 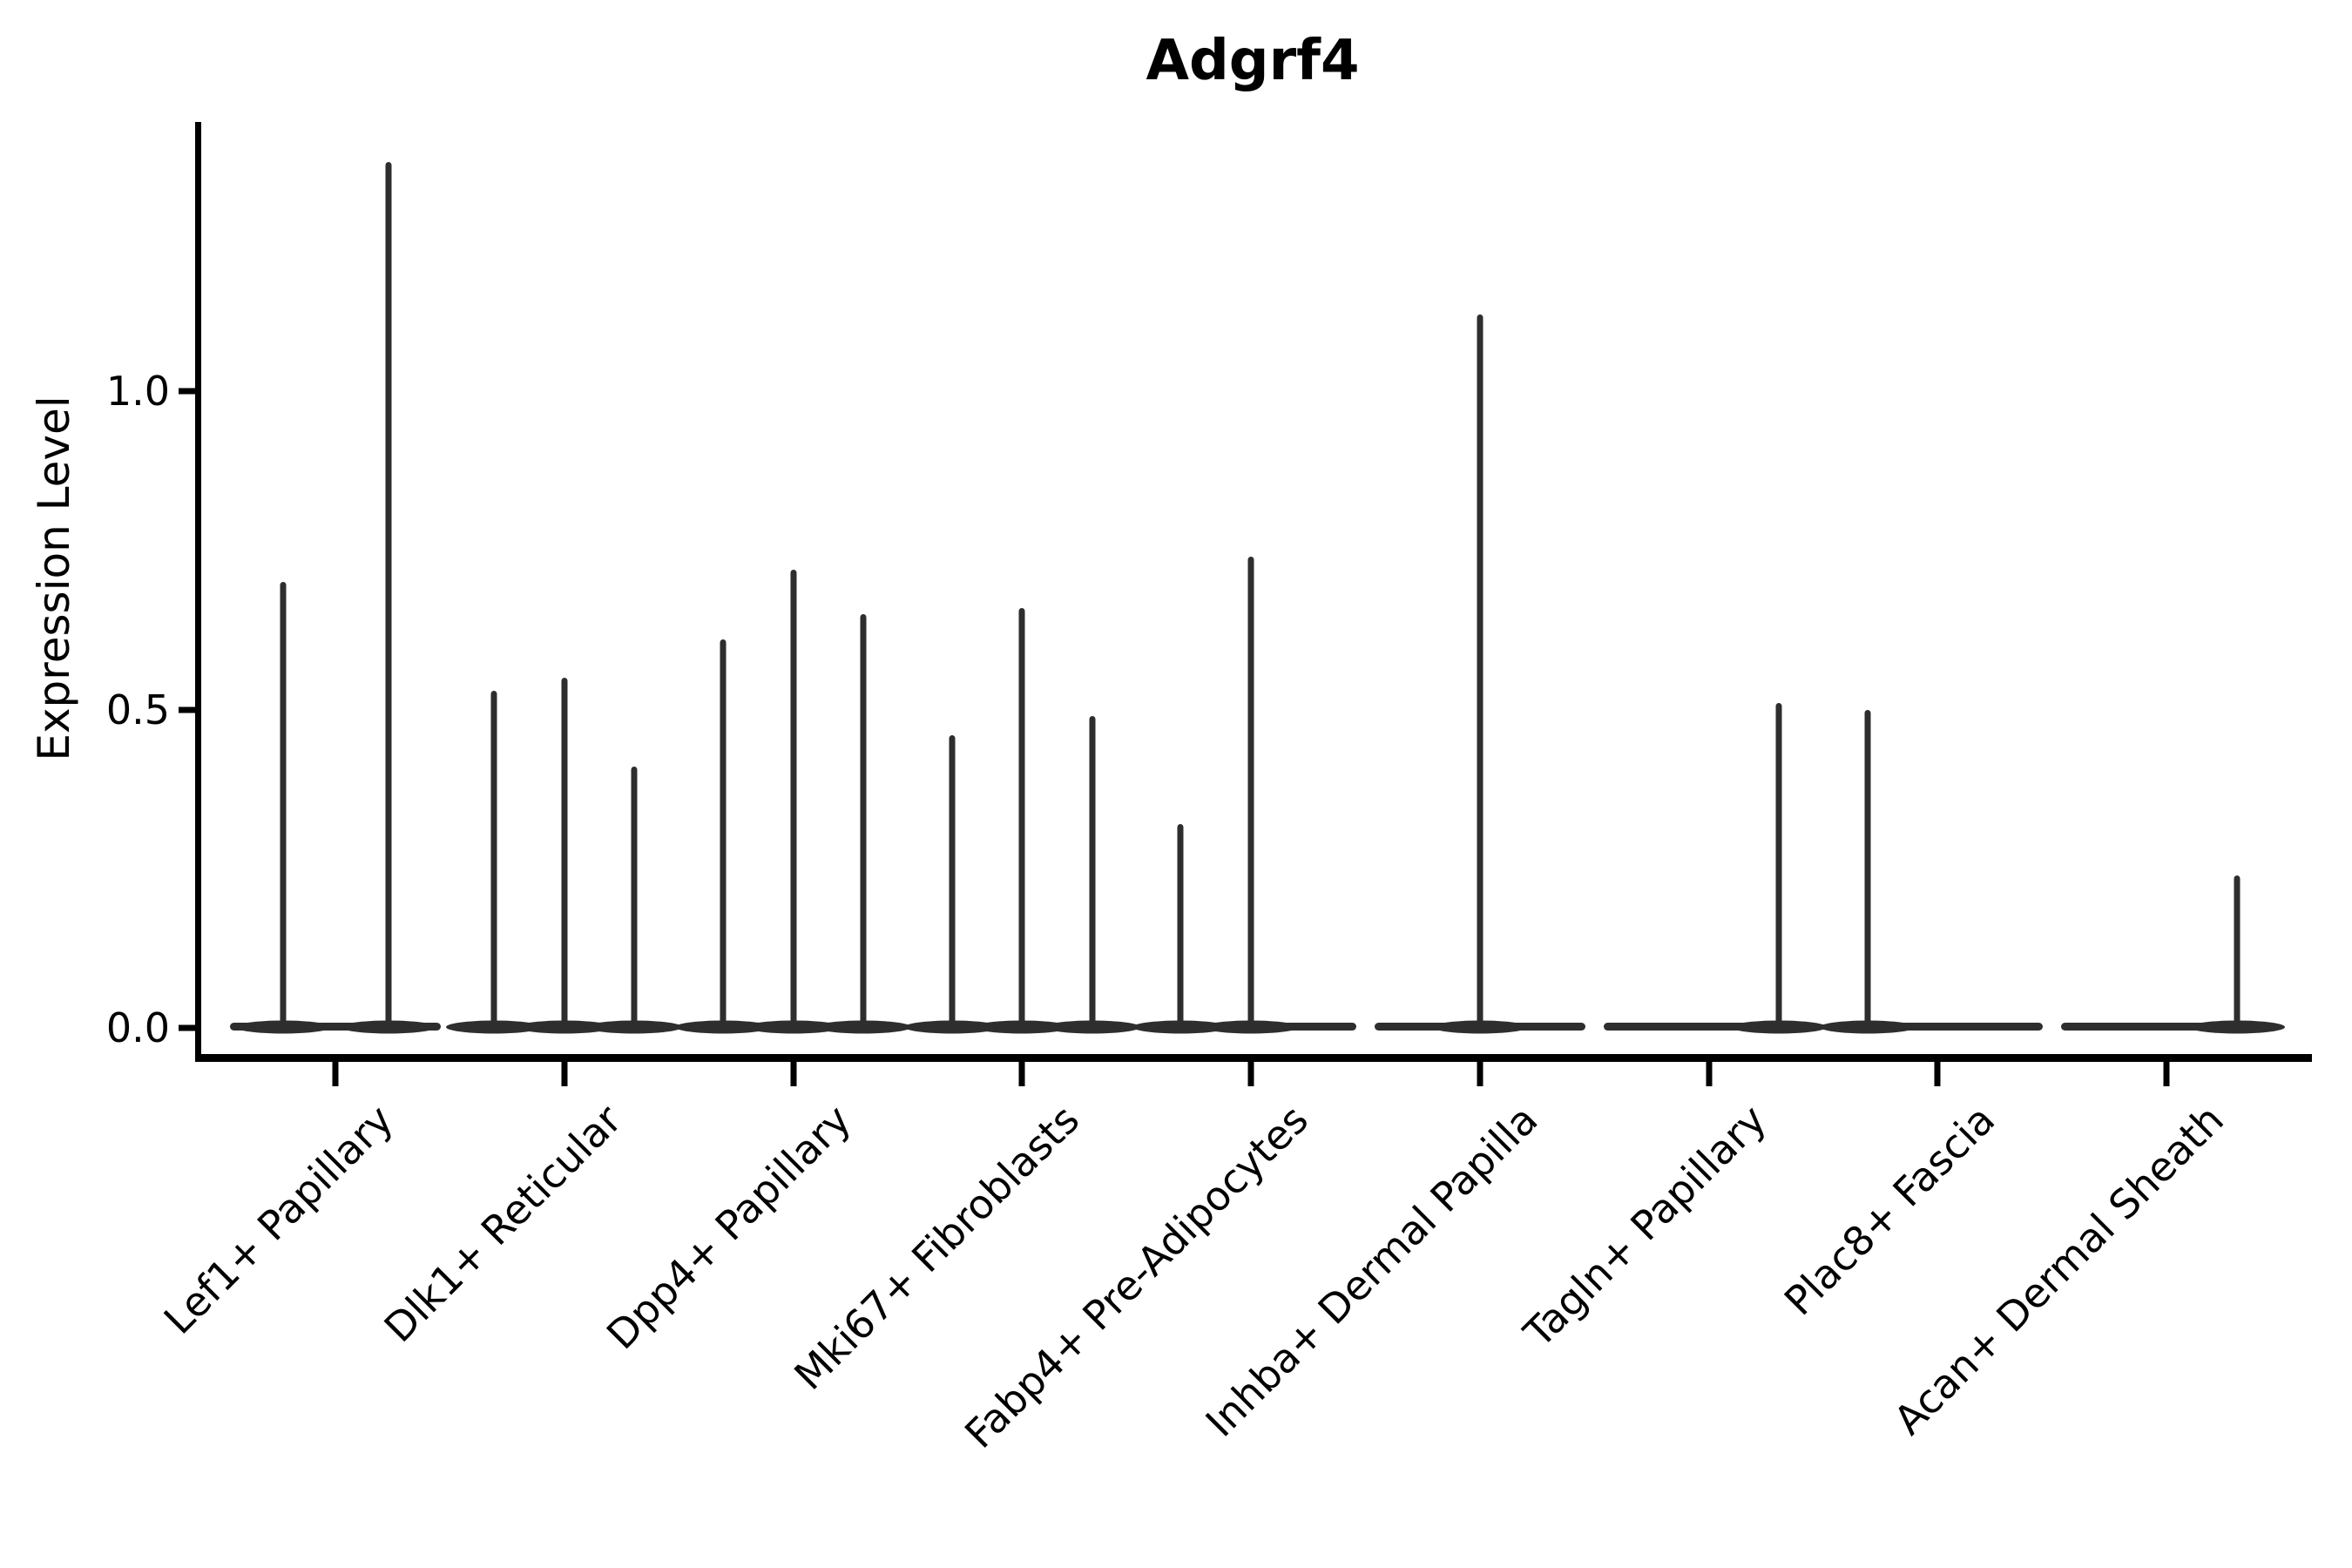 What do you see at coordinates (198, 592) in the screenshot?
I see `y-axis-spine` at bounding box center [198, 592].